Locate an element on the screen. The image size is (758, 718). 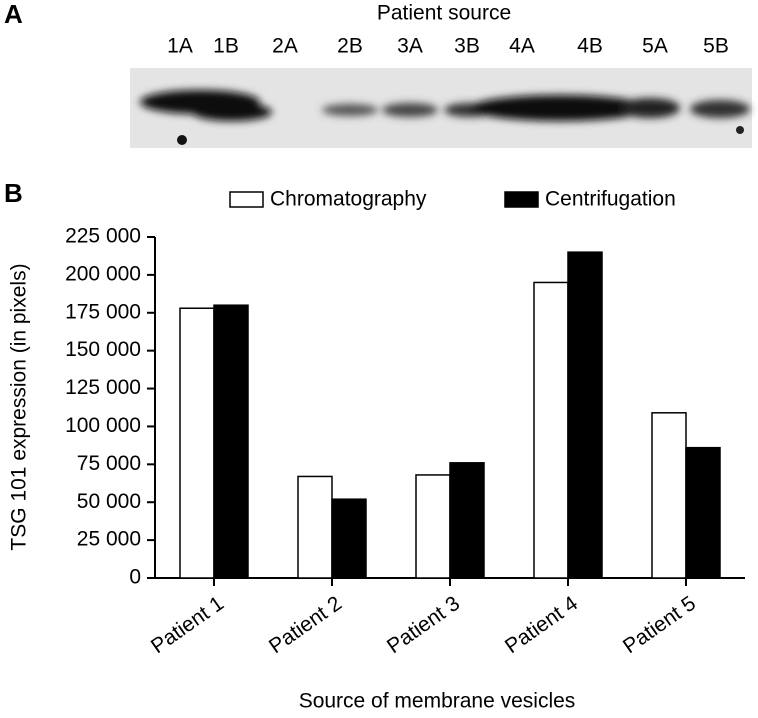
y-tick-label: 0 is located at coordinates (135, 577).